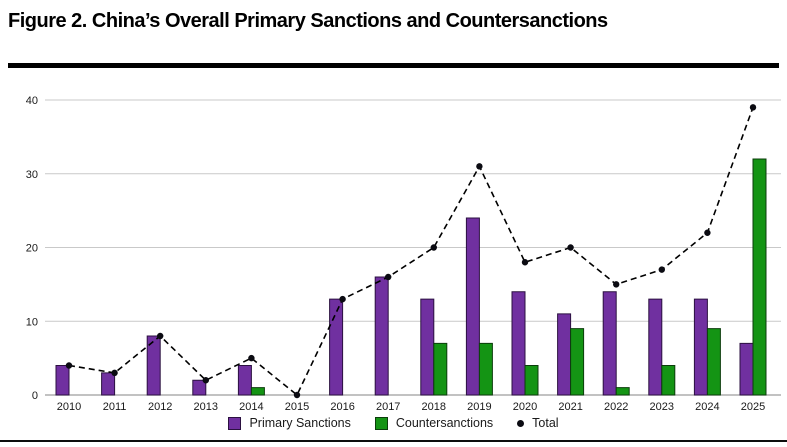 This screenshot has height=447, width=787. I want to click on x-tick-label: 2012, so click(160, 407).